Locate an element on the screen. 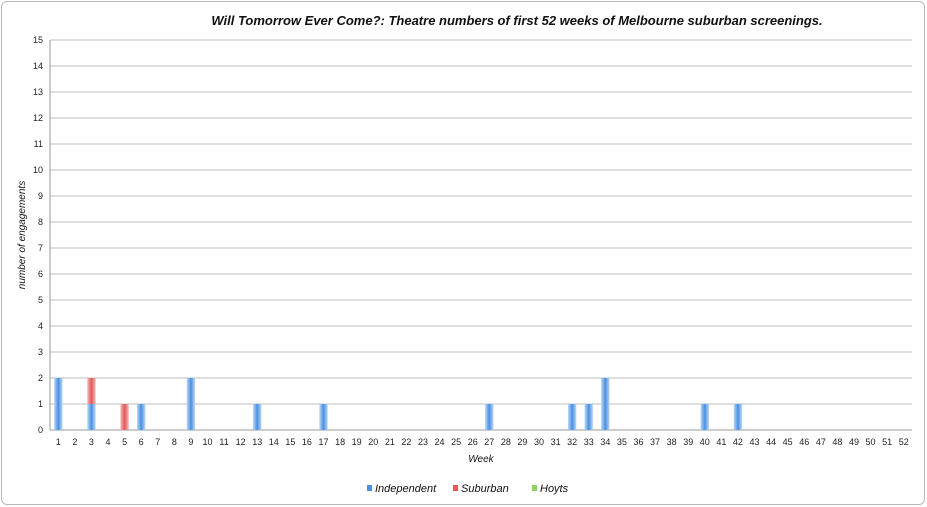 This screenshot has width=927, height=507. x-tick-label: 10 is located at coordinates (207, 442).